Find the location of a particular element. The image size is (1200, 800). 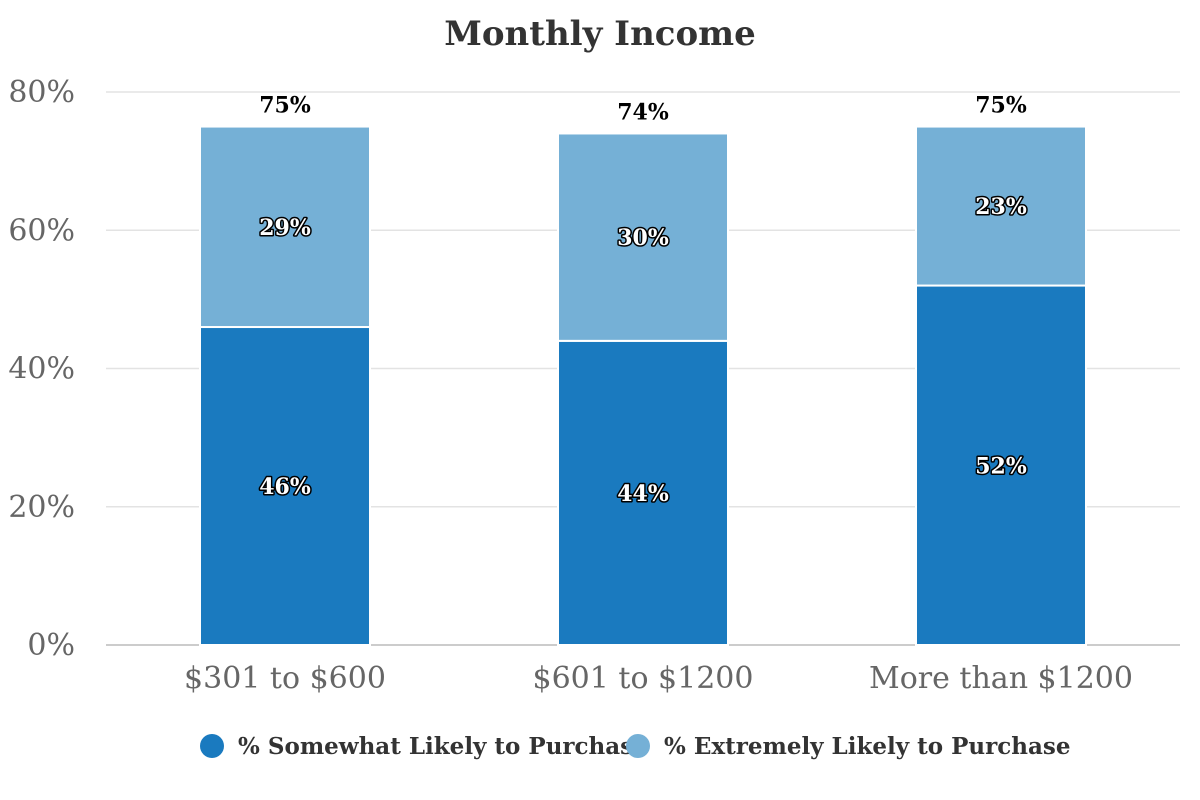

legend-label-somewhat: % Somewhat Likely to Purchase is located at coordinates (443, 746).